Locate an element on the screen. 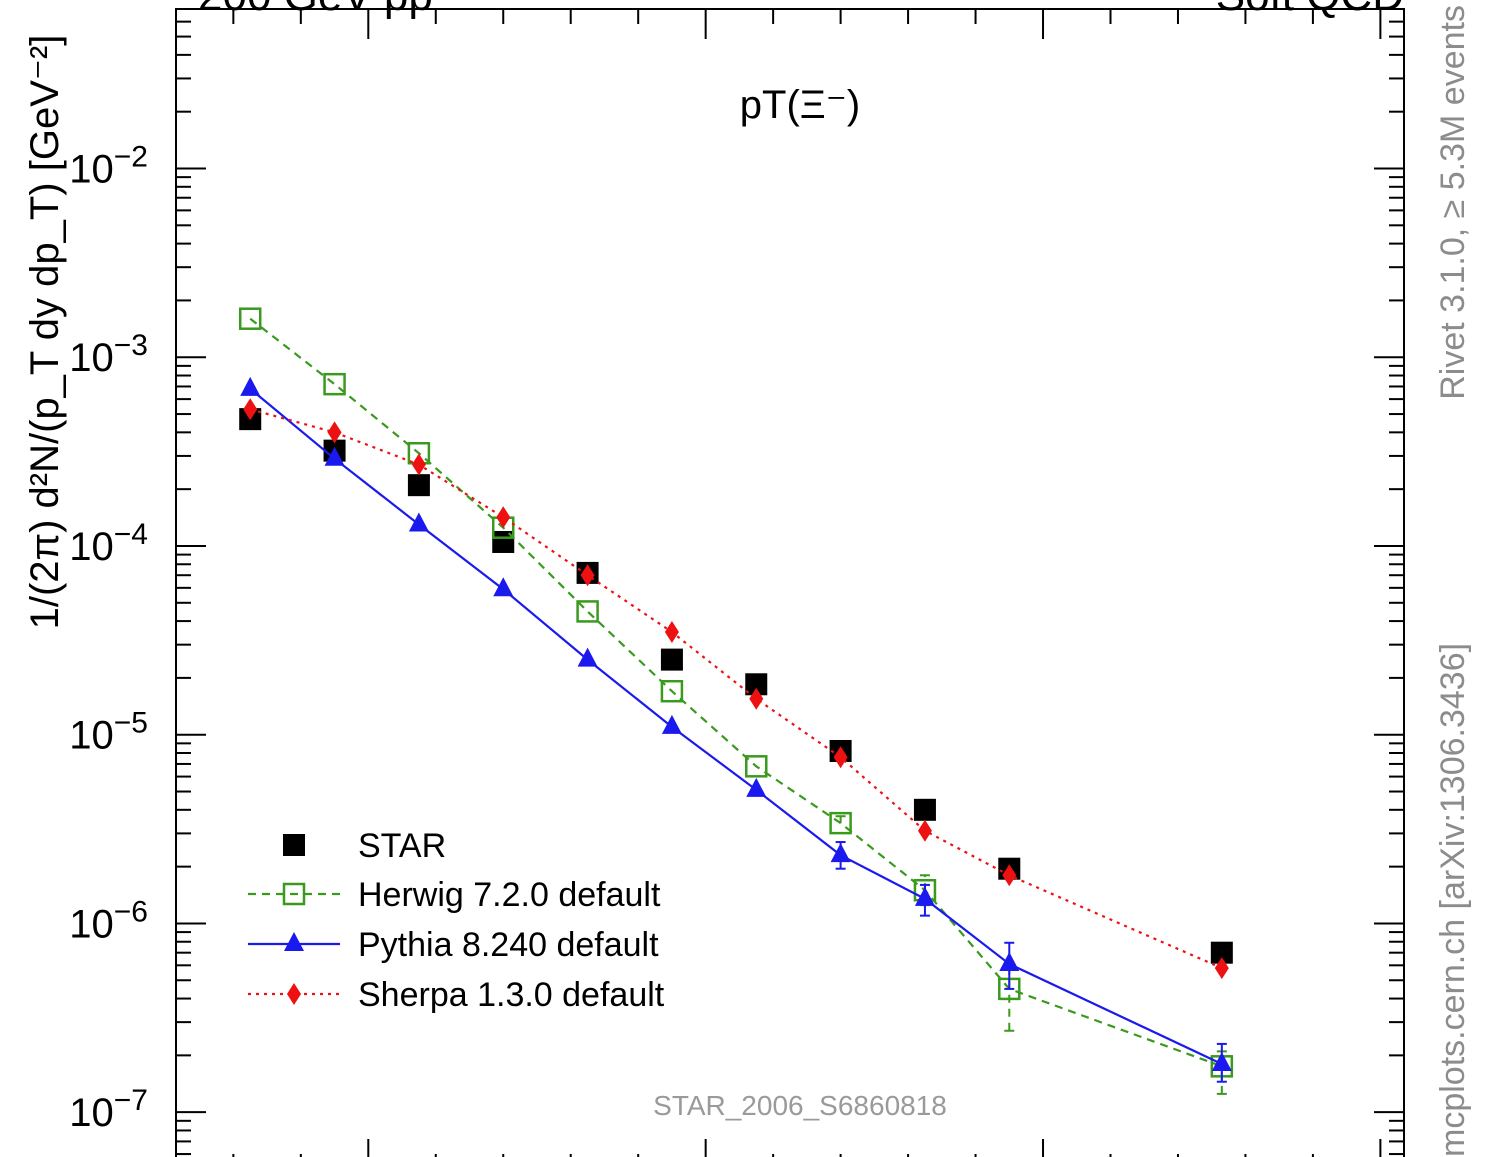 The image size is (1510, 1157). legend-label: Herwig 7.2.0 default is located at coordinates (509, 895).